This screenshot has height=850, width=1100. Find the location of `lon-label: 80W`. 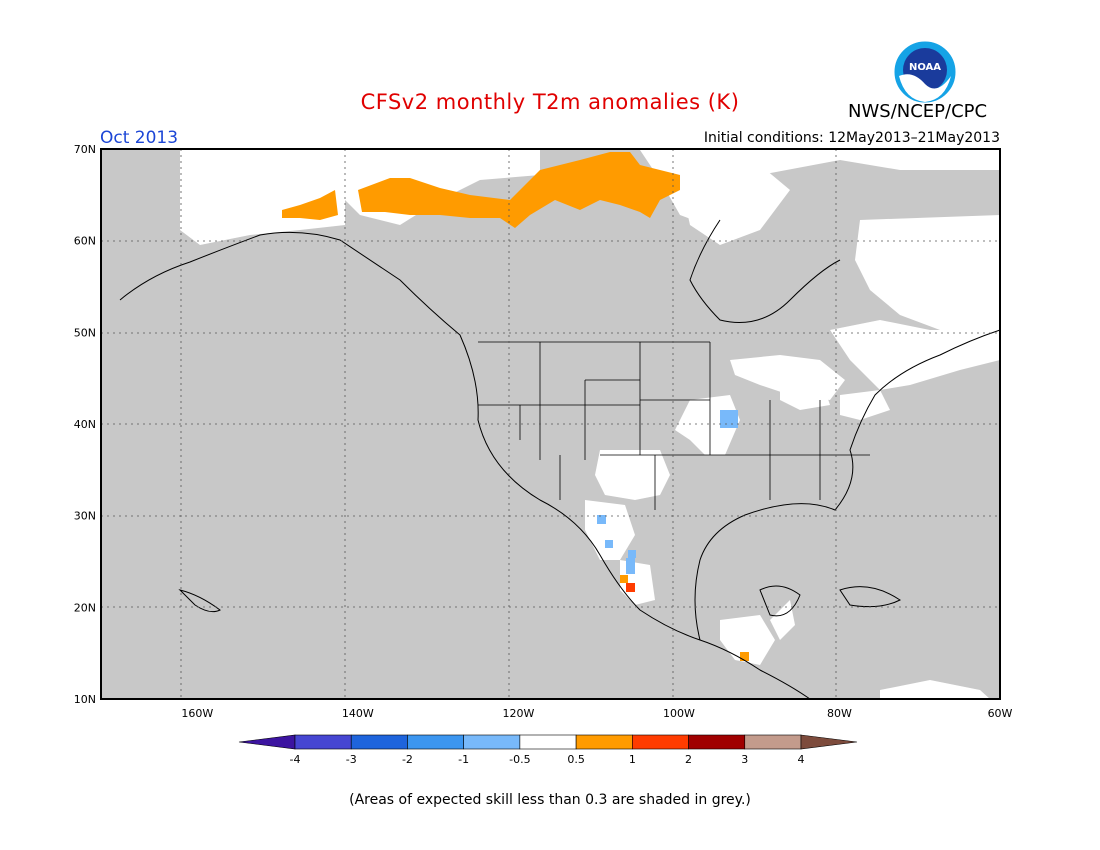

lon-label: 80W is located at coordinates (839, 713).